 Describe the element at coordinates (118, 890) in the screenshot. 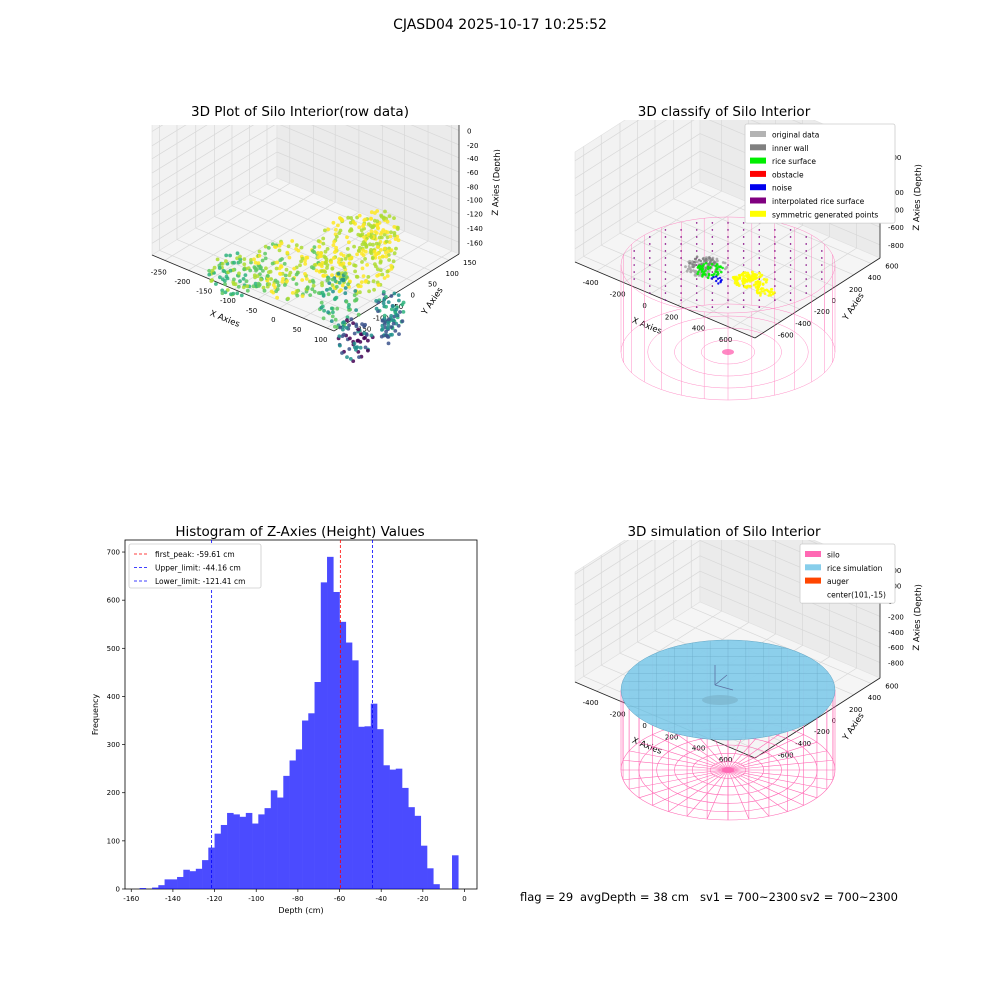

I see `p3-ytick-label: 0` at that location.